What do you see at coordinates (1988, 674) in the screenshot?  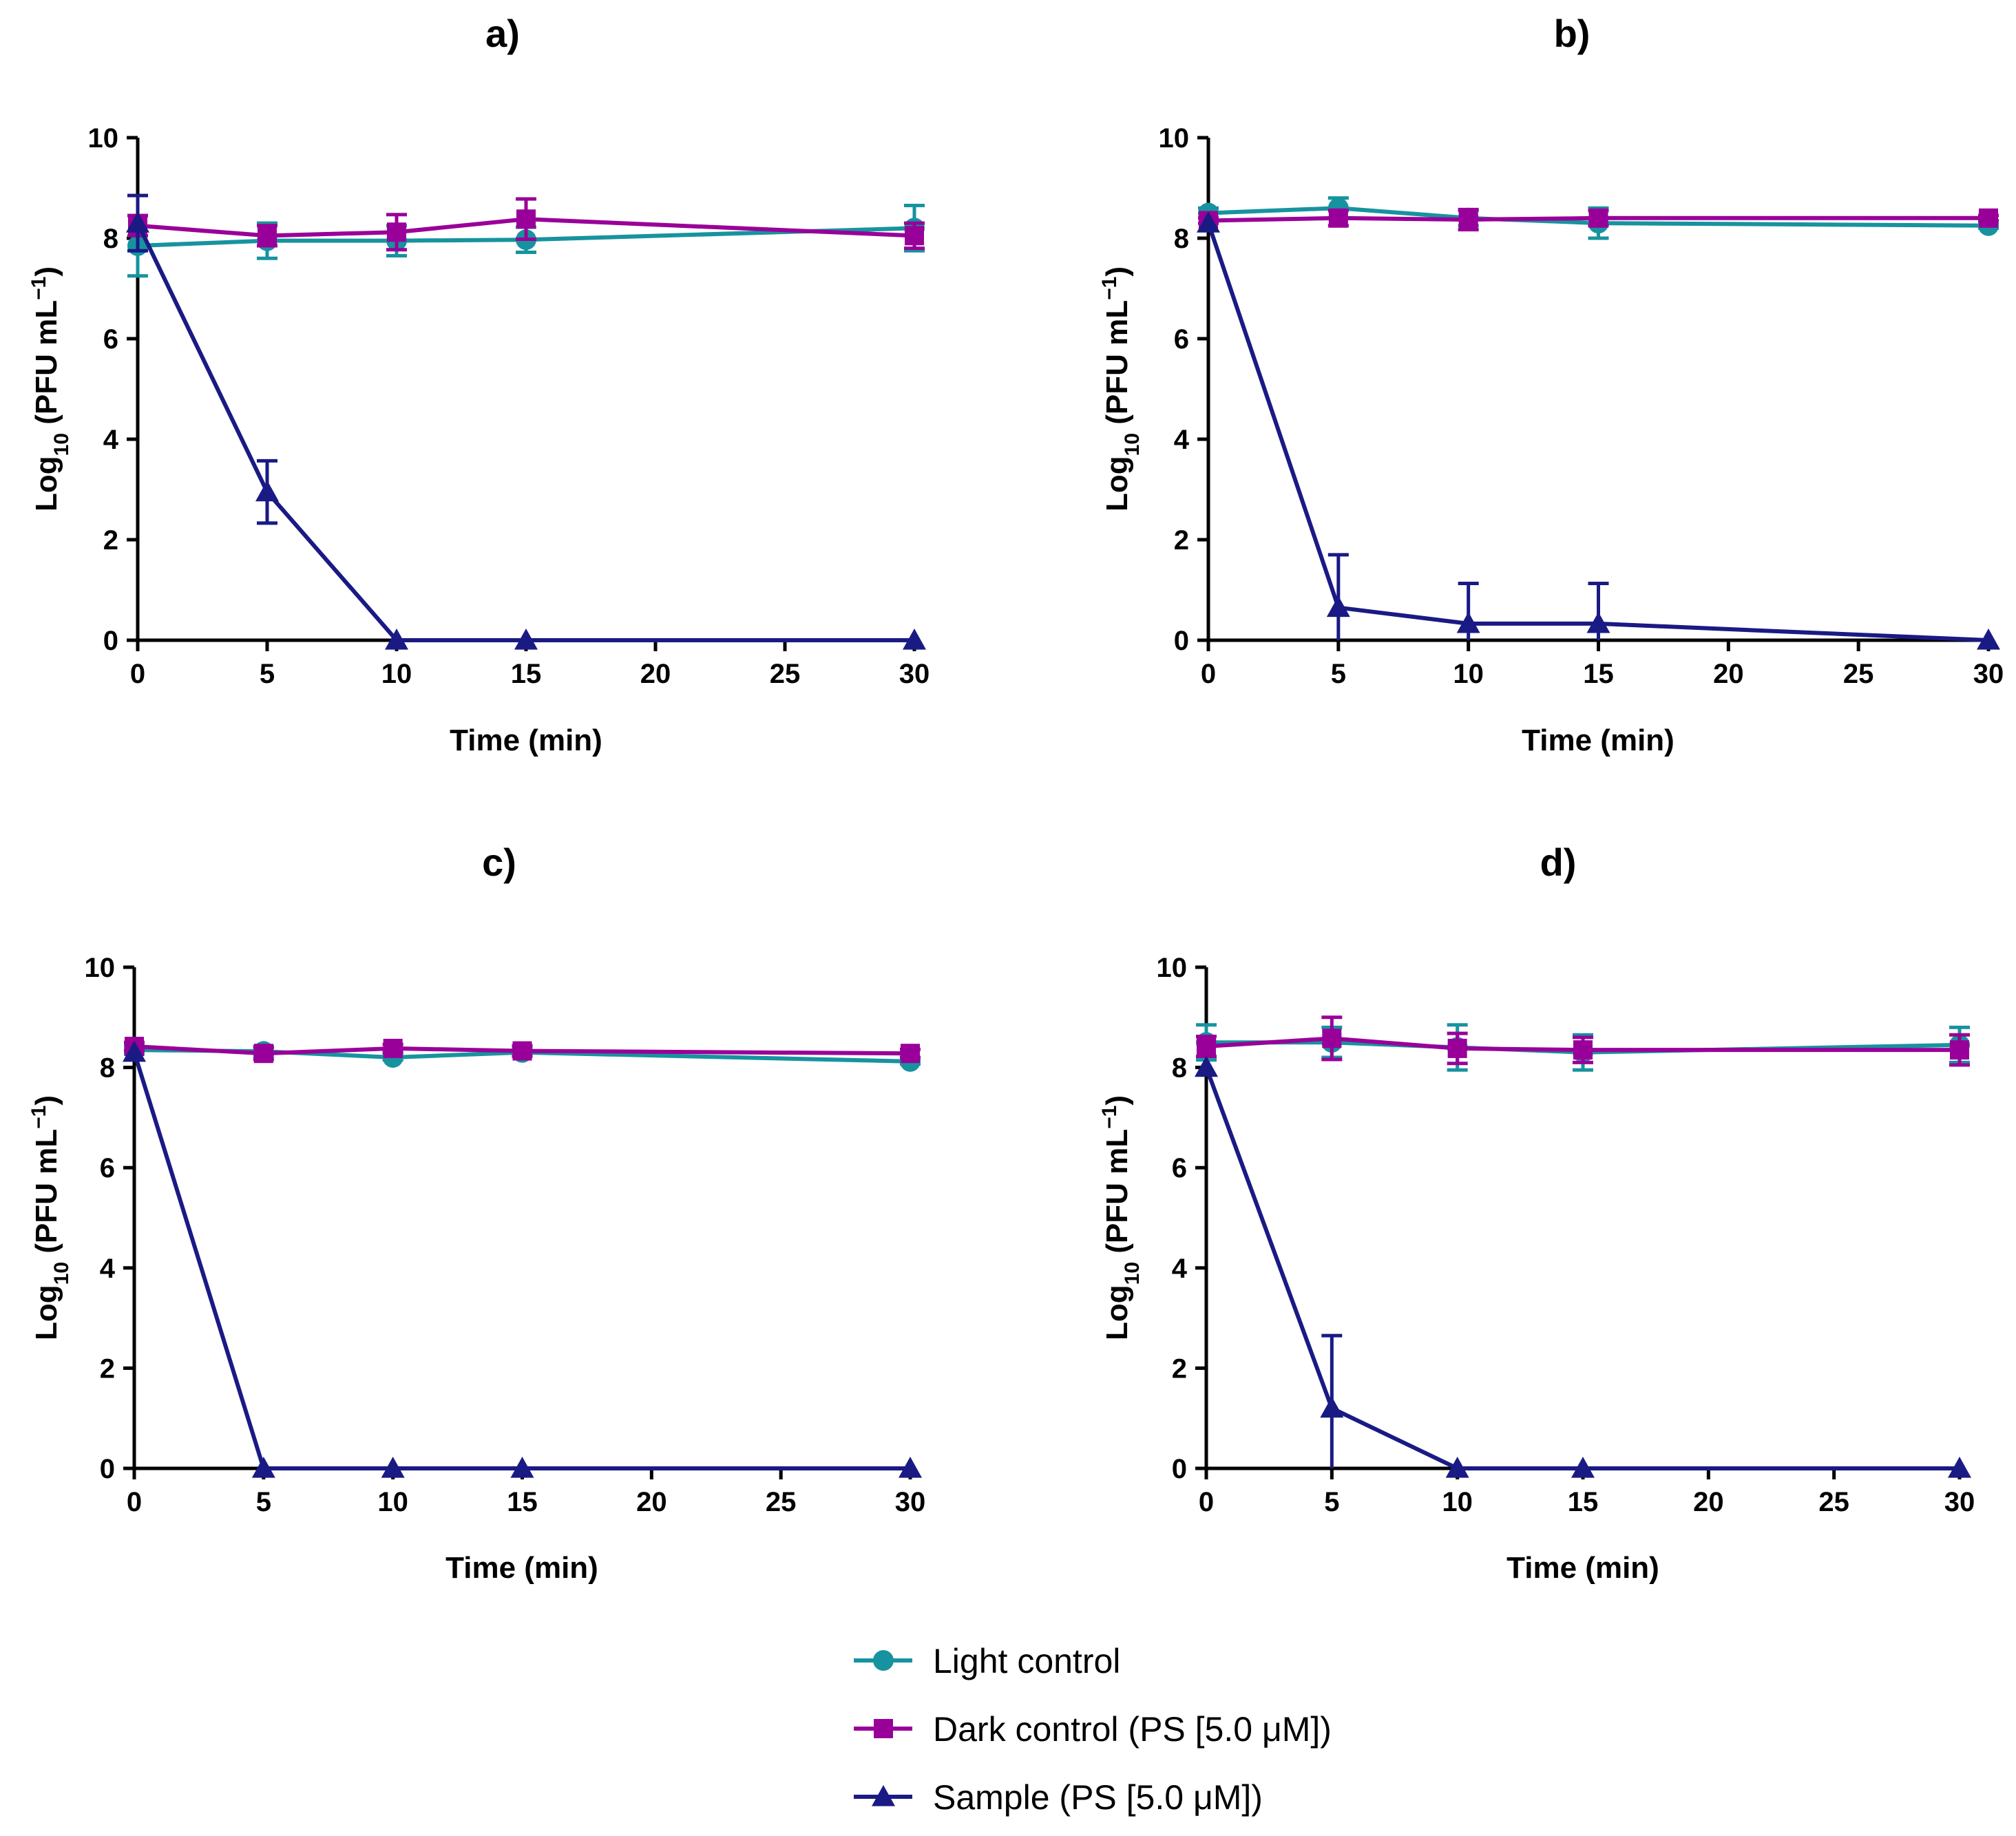 I see `panel-b-x-tick-label-30: 30` at bounding box center [1988, 674].